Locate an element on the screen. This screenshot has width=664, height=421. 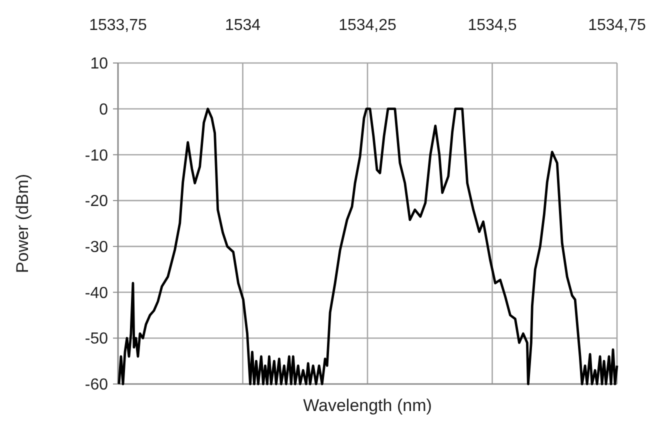
y-tick-label: -50 is located at coordinates (96, 339).